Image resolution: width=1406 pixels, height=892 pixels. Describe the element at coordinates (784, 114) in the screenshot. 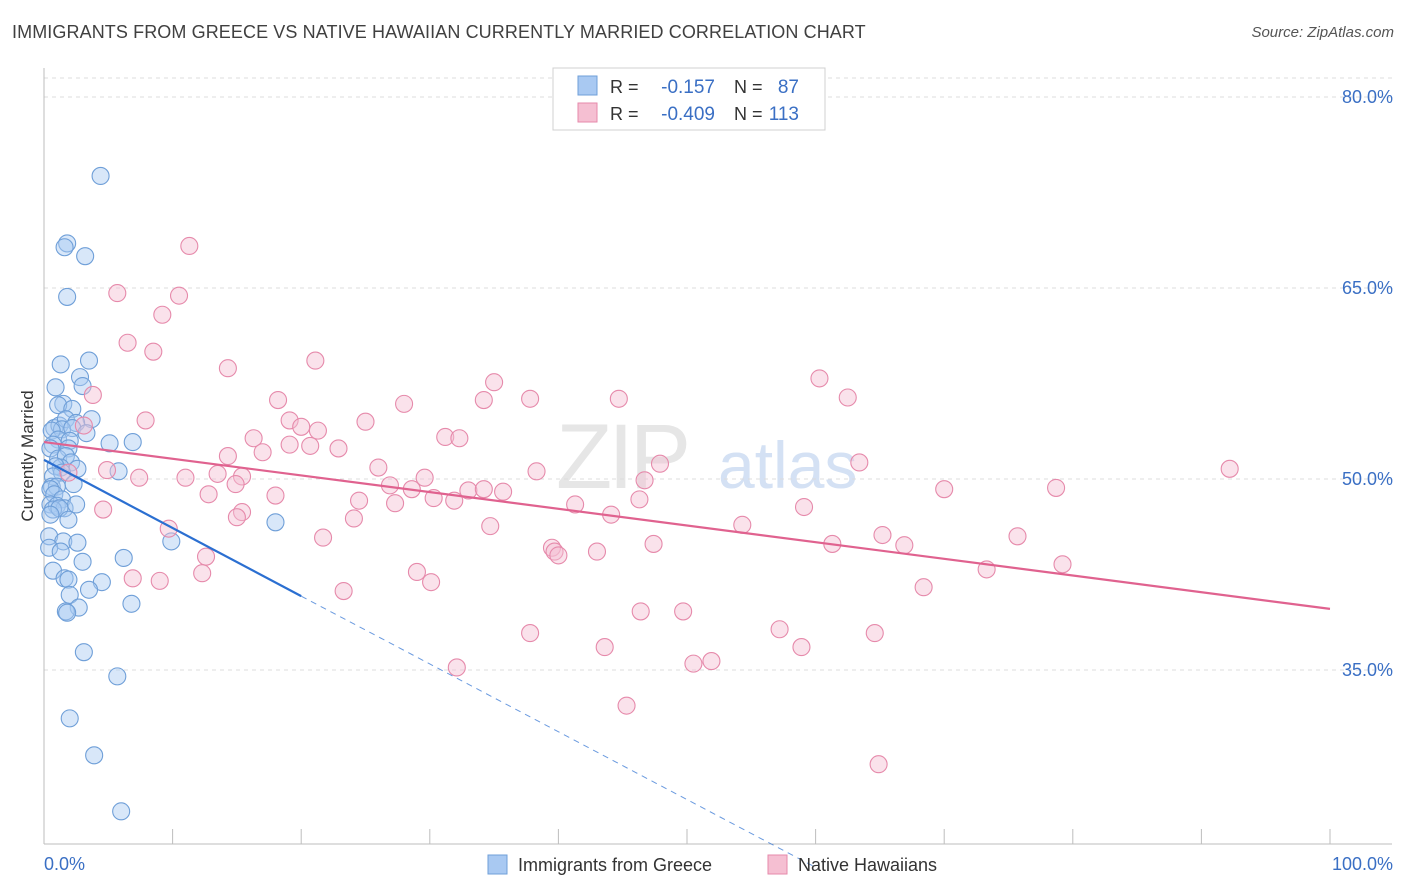

I see `legend-n-value-pink: 113` at that location.